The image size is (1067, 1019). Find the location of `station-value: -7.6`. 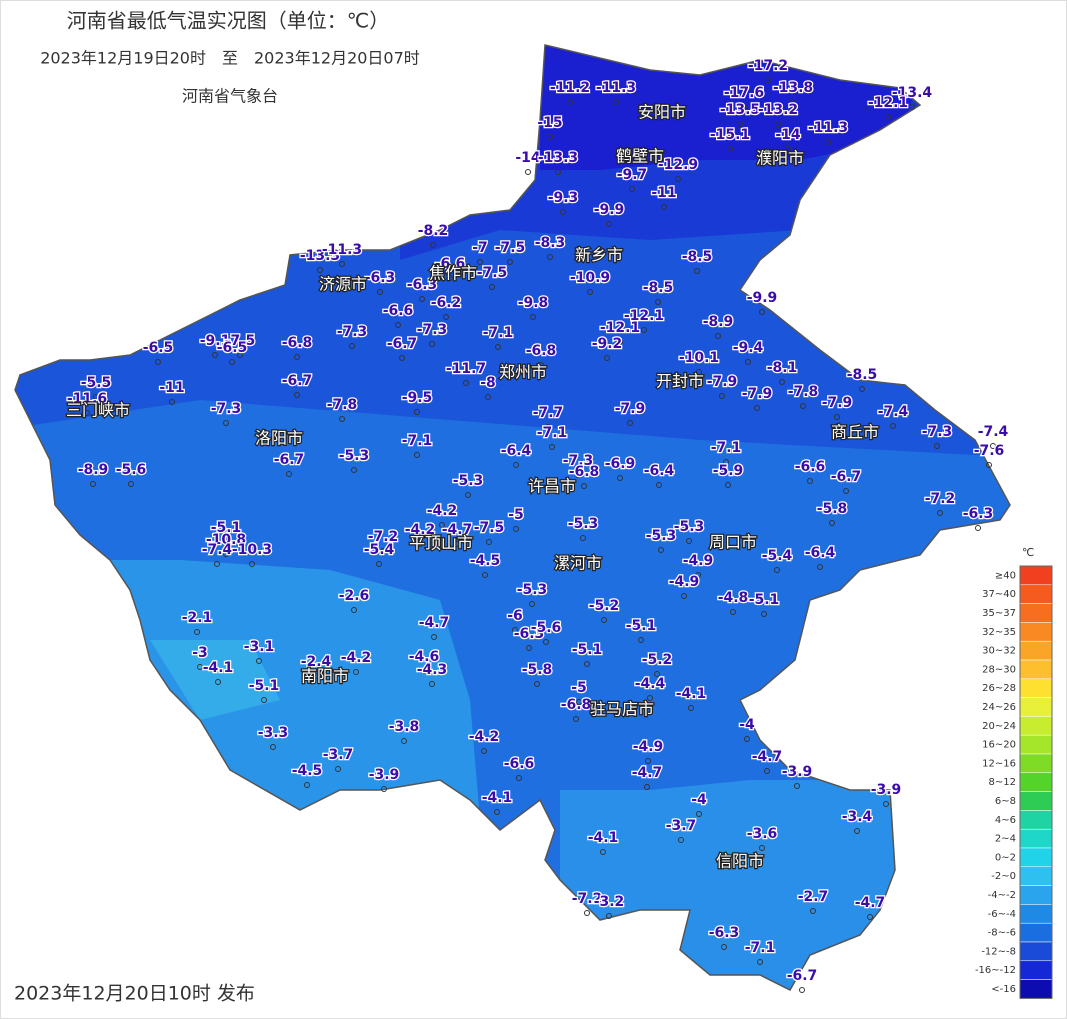

station-value: -7.6 is located at coordinates (989, 451).